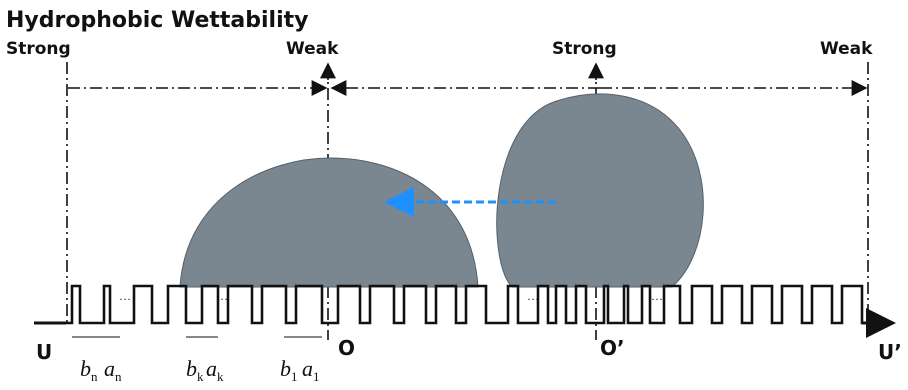 The image size is (908, 390). I want to click on pillar-structure, so click(465, 304).